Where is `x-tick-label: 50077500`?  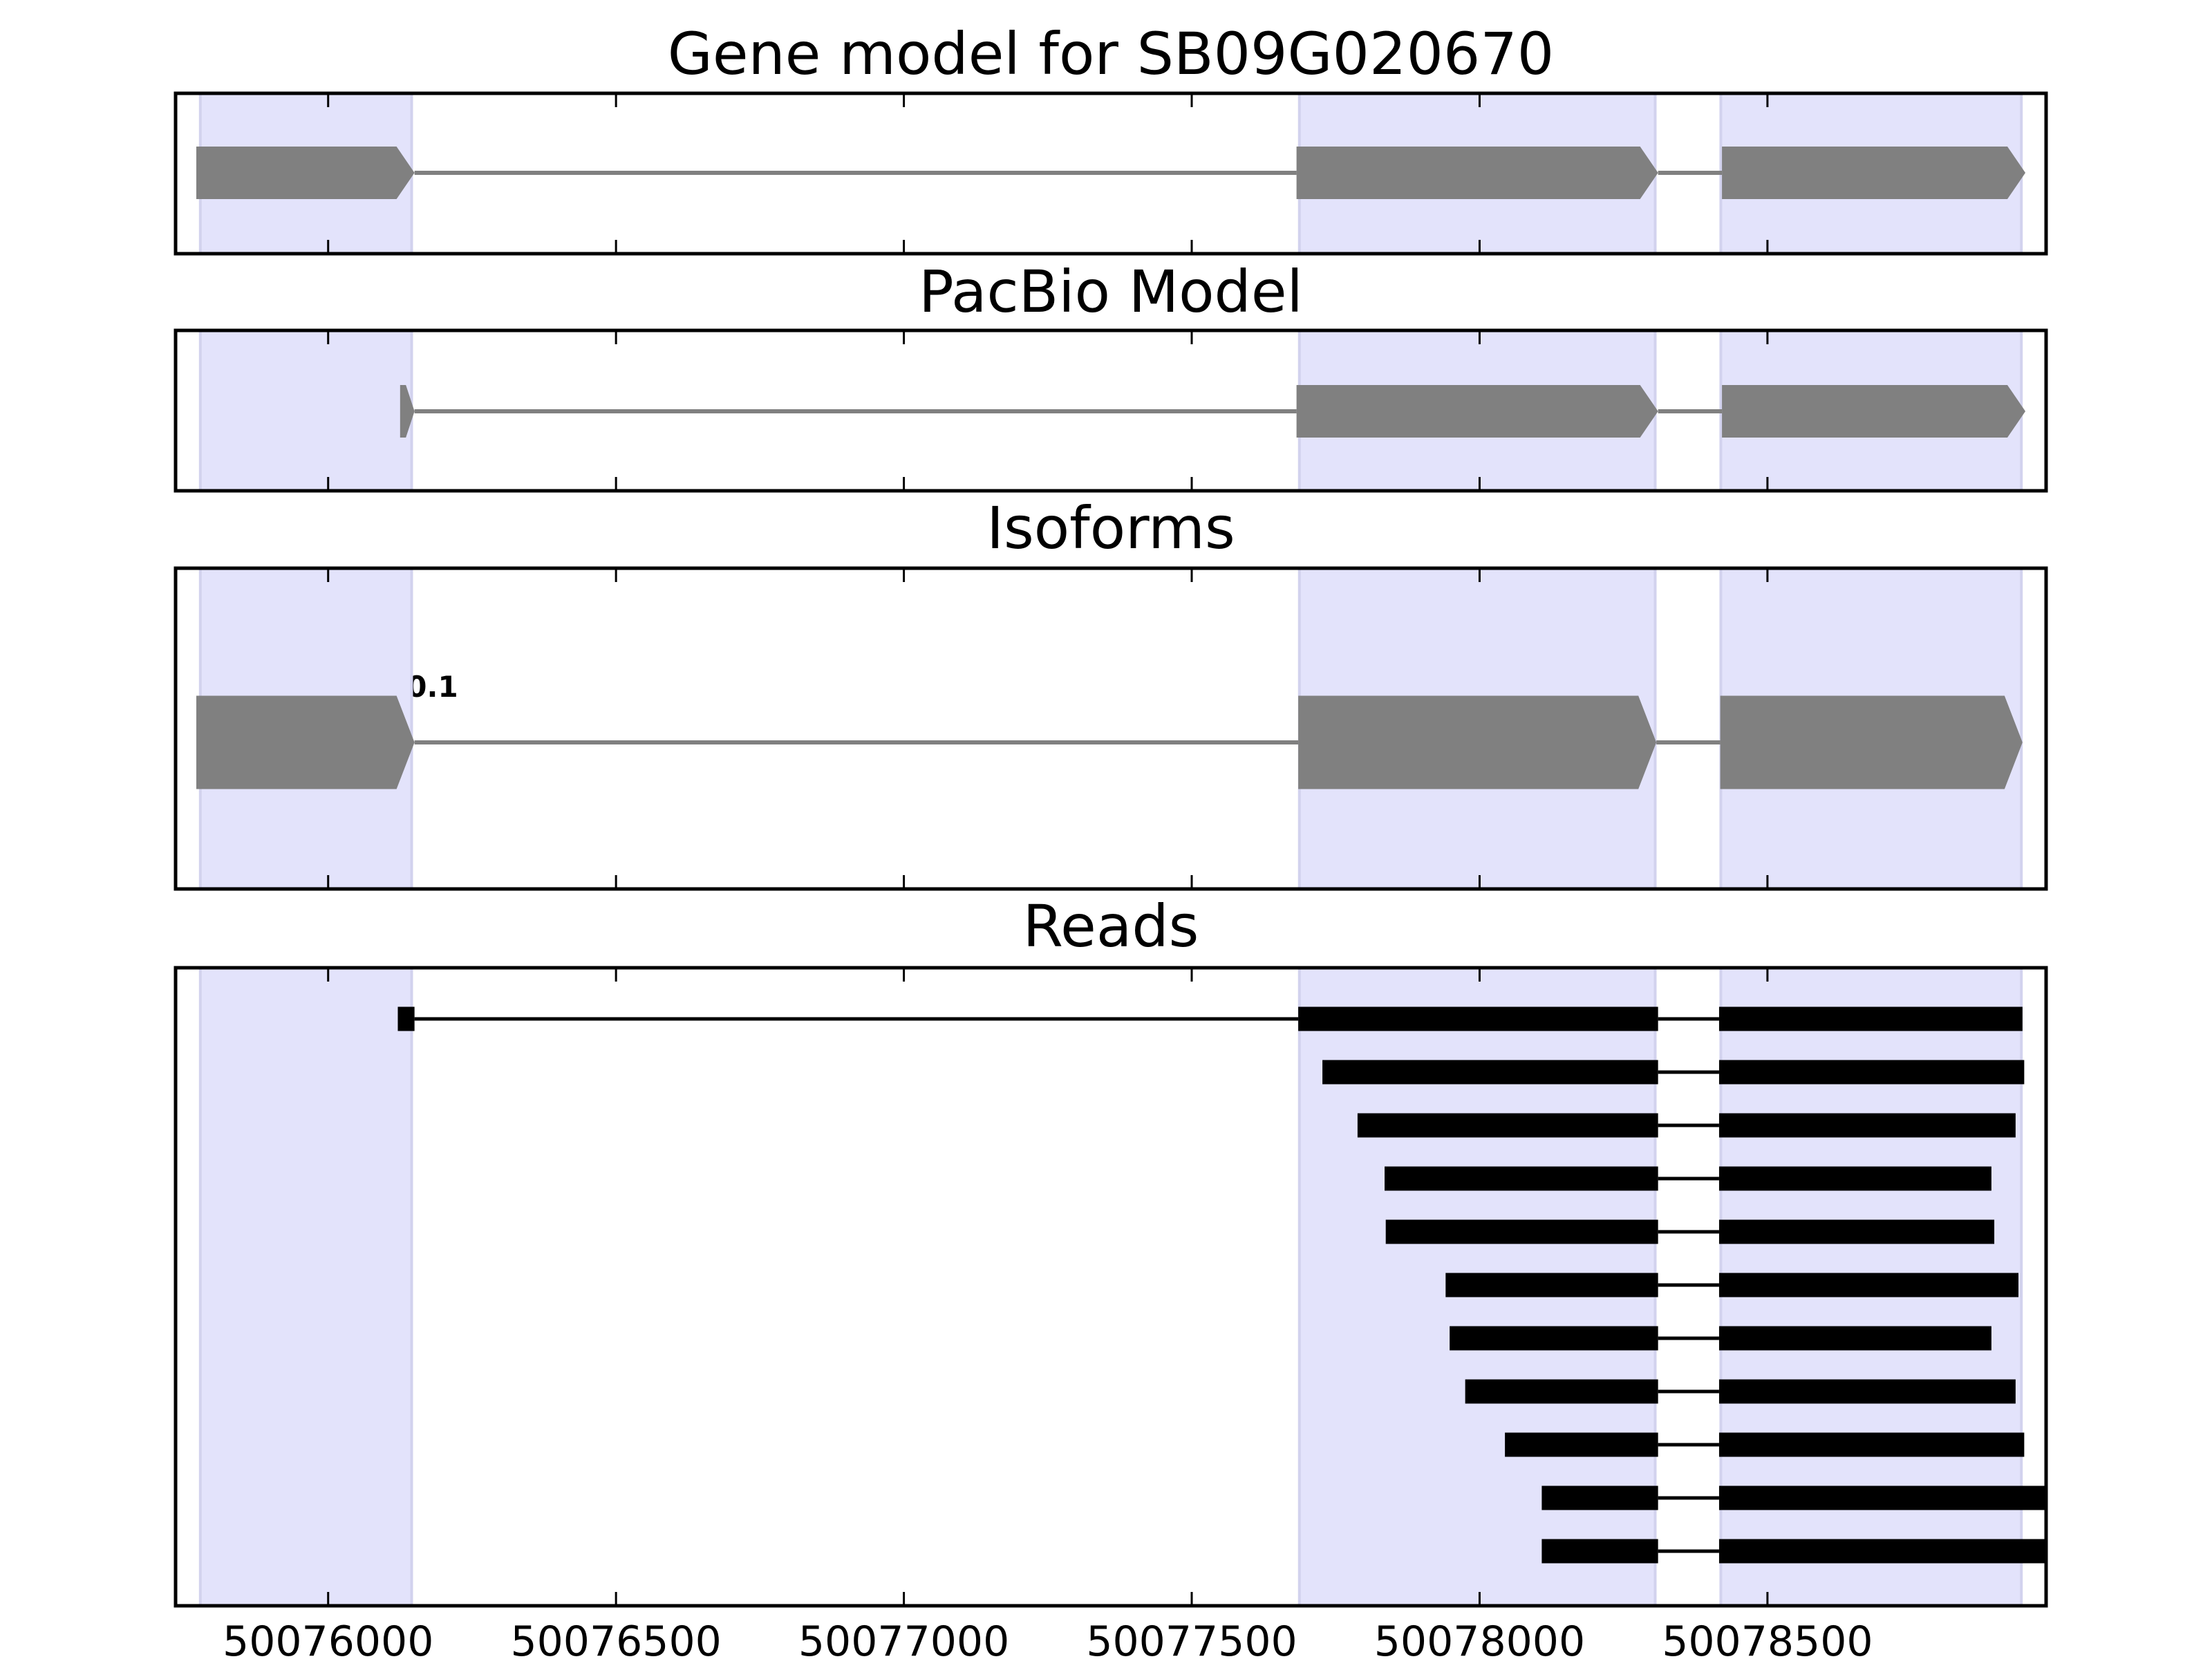
x-tick-label: 50077500 is located at coordinates (1192, 1638).